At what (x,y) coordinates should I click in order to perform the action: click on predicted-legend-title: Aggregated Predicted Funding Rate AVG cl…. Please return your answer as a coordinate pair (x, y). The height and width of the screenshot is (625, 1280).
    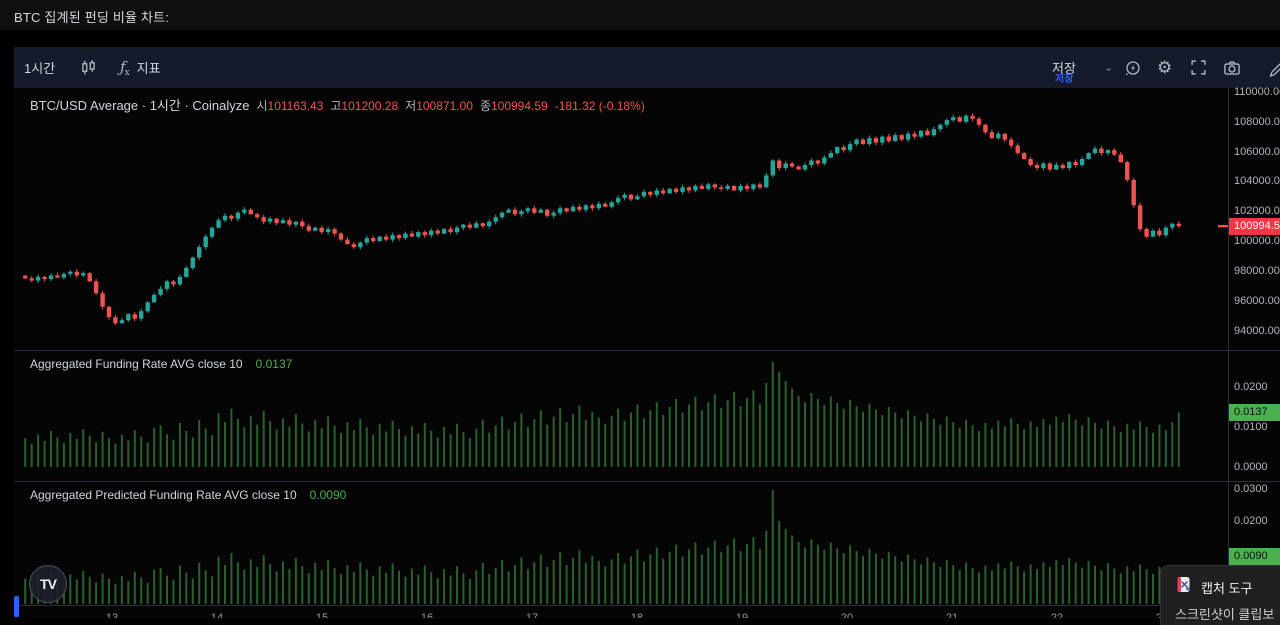
    Looking at the image, I should click on (163, 495).